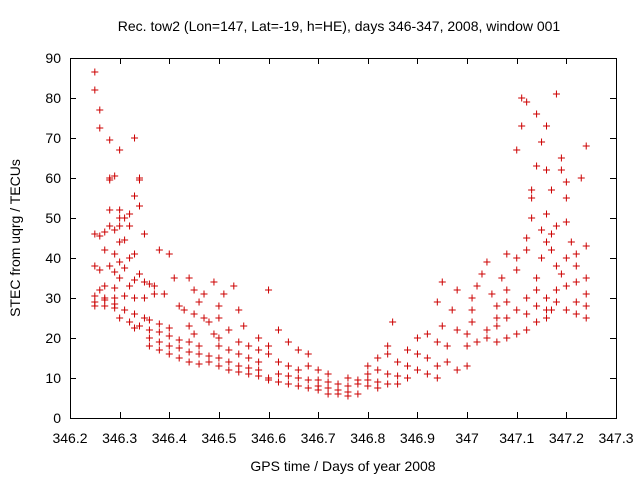 The image size is (640, 480). I want to click on y-tick-labels: 0 10 20 30 40 50 60 70 80 90, so click(53, 238).